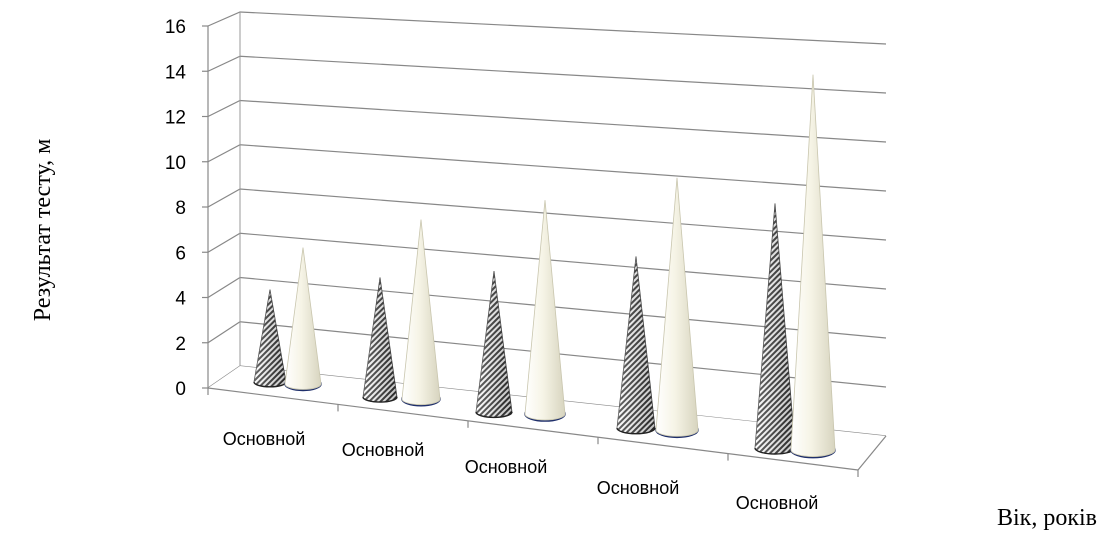 This screenshot has width=1102, height=535. Describe the element at coordinates (175, 27) in the screenshot. I see `y-tick-label: 16` at that location.